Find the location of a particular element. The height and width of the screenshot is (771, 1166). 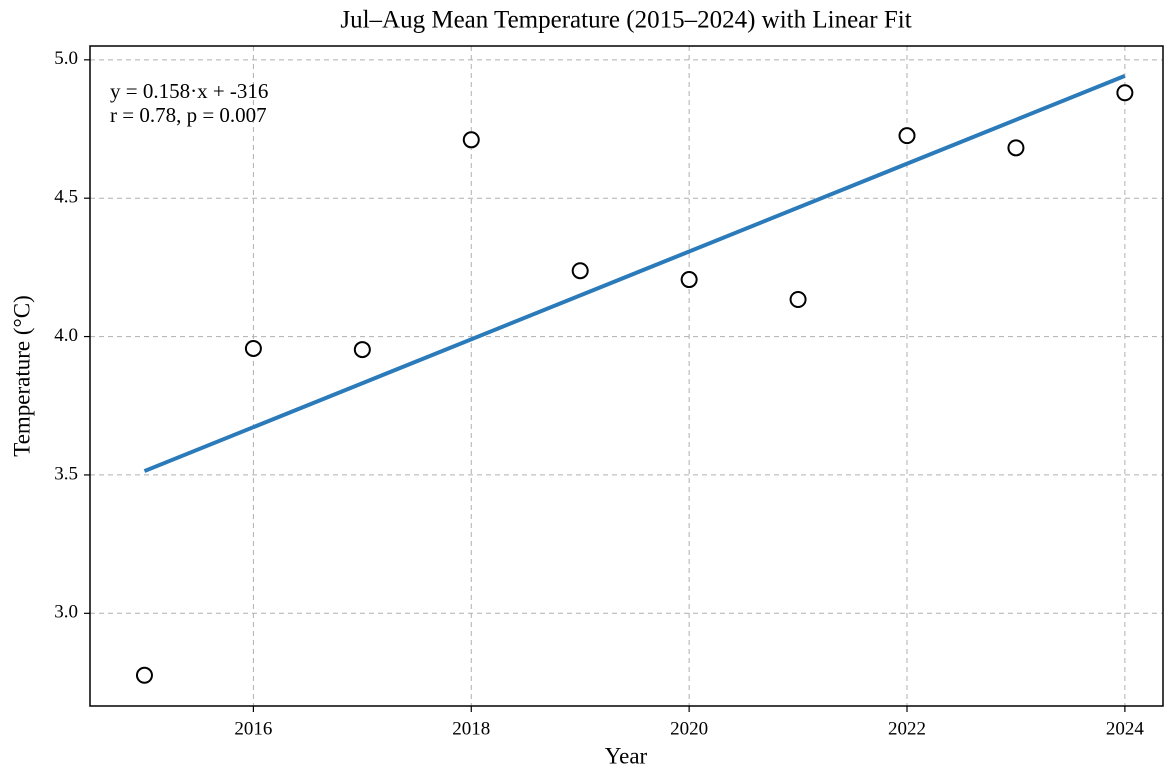

x-tick-label: 2024 is located at coordinates (1125, 728).